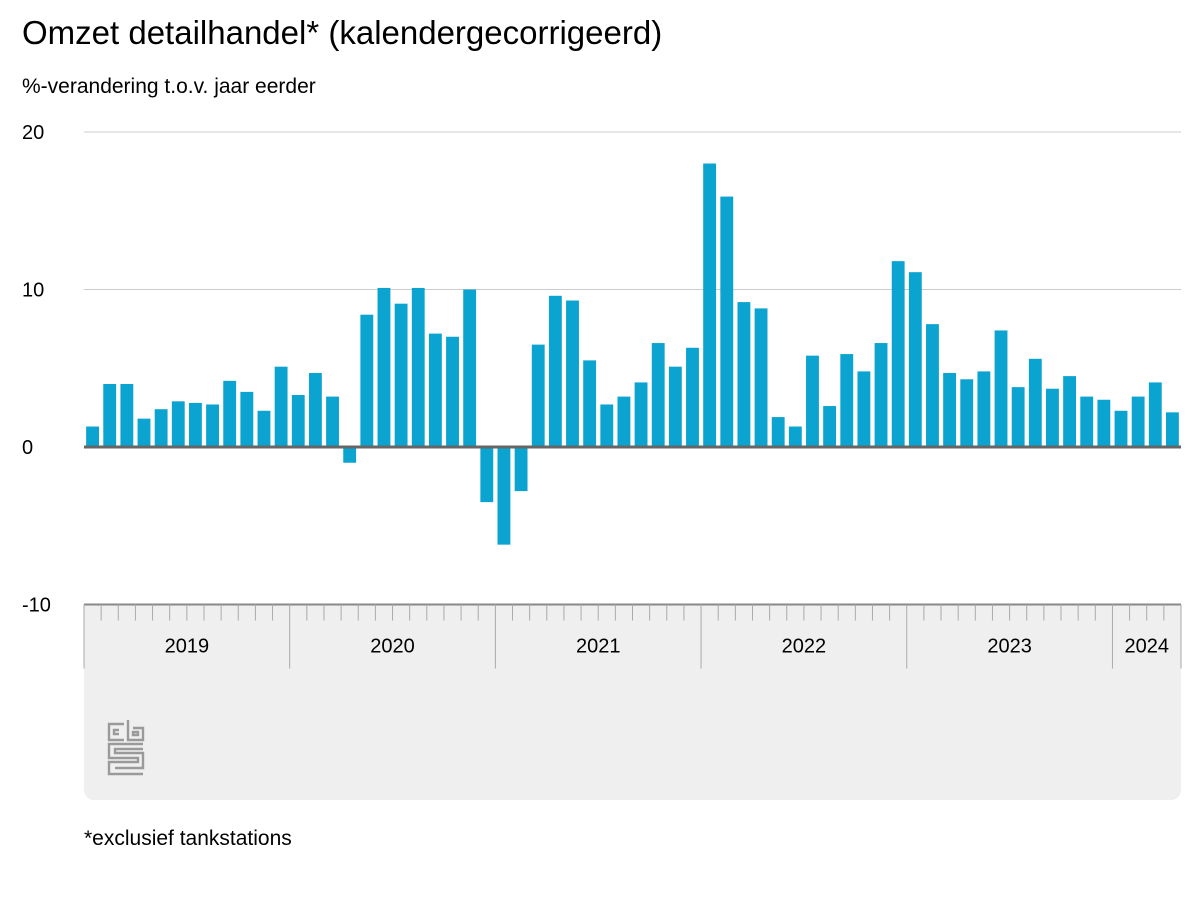 This screenshot has width=1200, height=900. What do you see at coordinates (598, 647) in the screenshot?
I see `x-year-label: 2021` at bounding box center [598, 647].